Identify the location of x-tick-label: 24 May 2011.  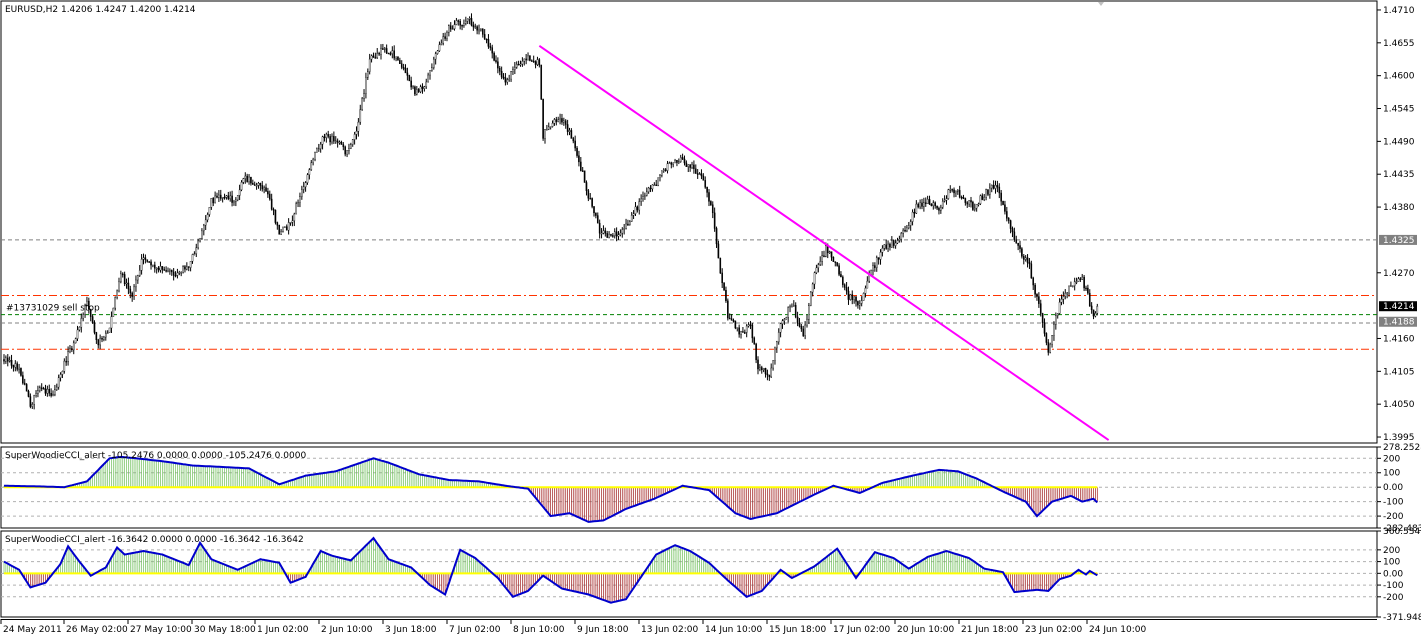
(32, 630).